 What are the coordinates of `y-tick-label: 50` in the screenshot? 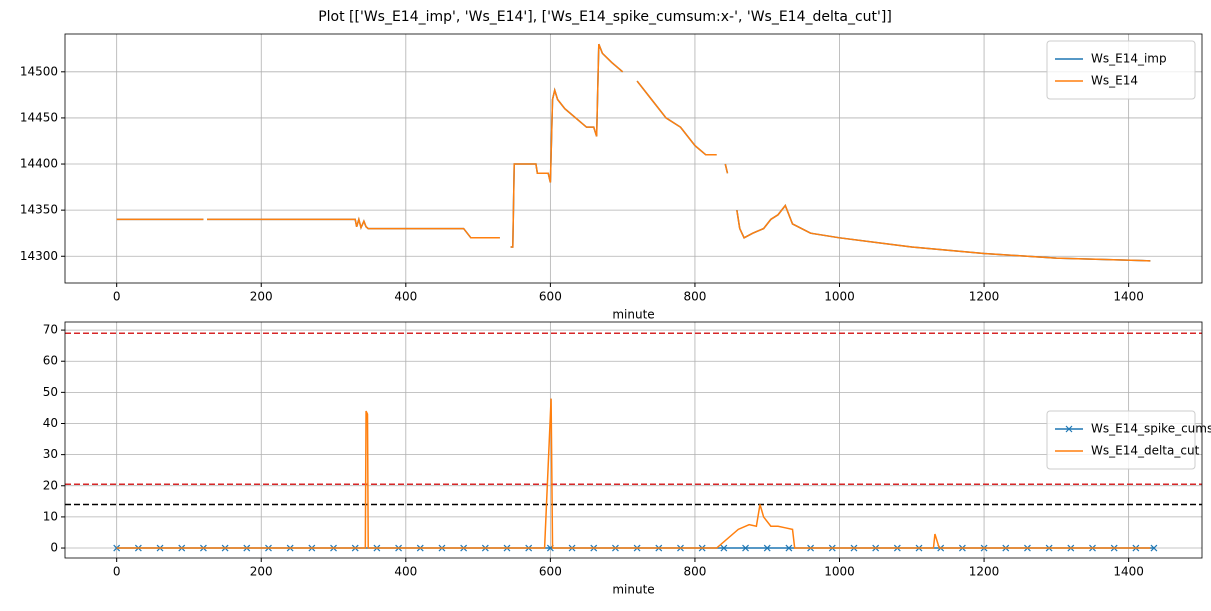 It's located at (50, 392).